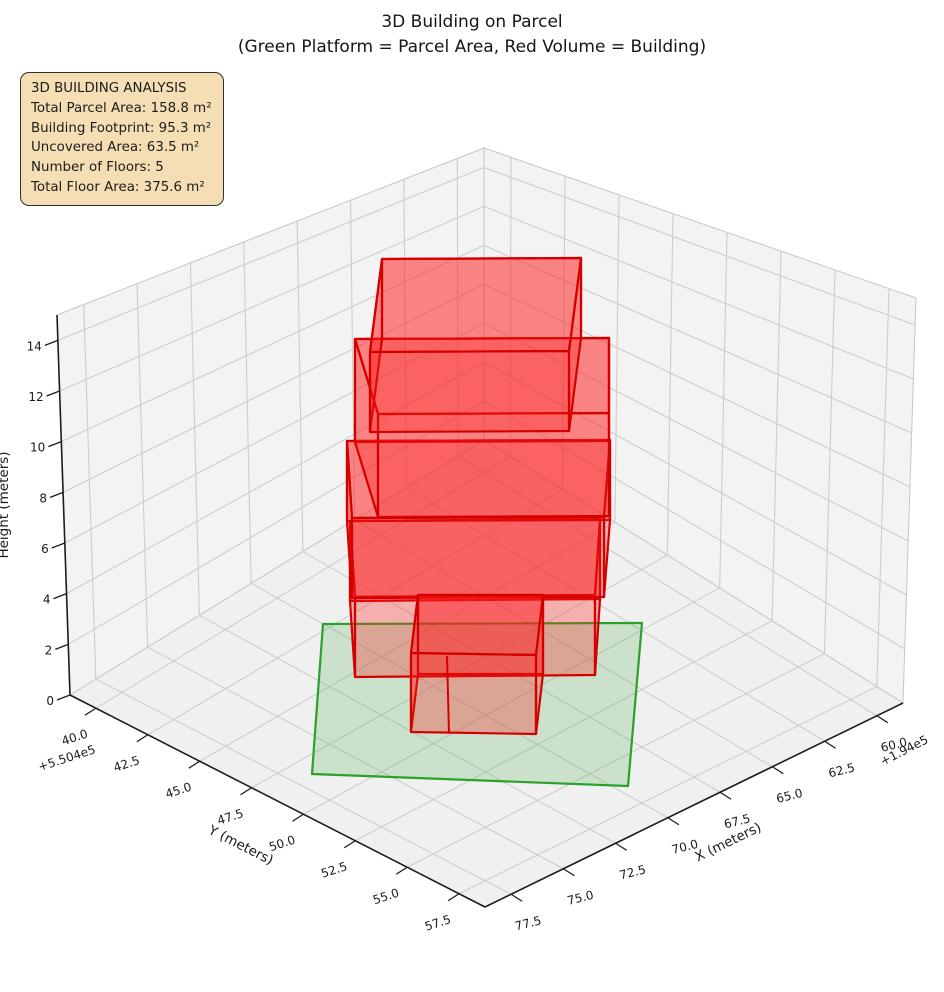 Image resolution: width=944 pixels, height=992 pixels. What do you see at coordinates (97, 168) in the screenshot?
I see `info-line-floors: Number of Floors: 5` at bounding box center [97, 168].